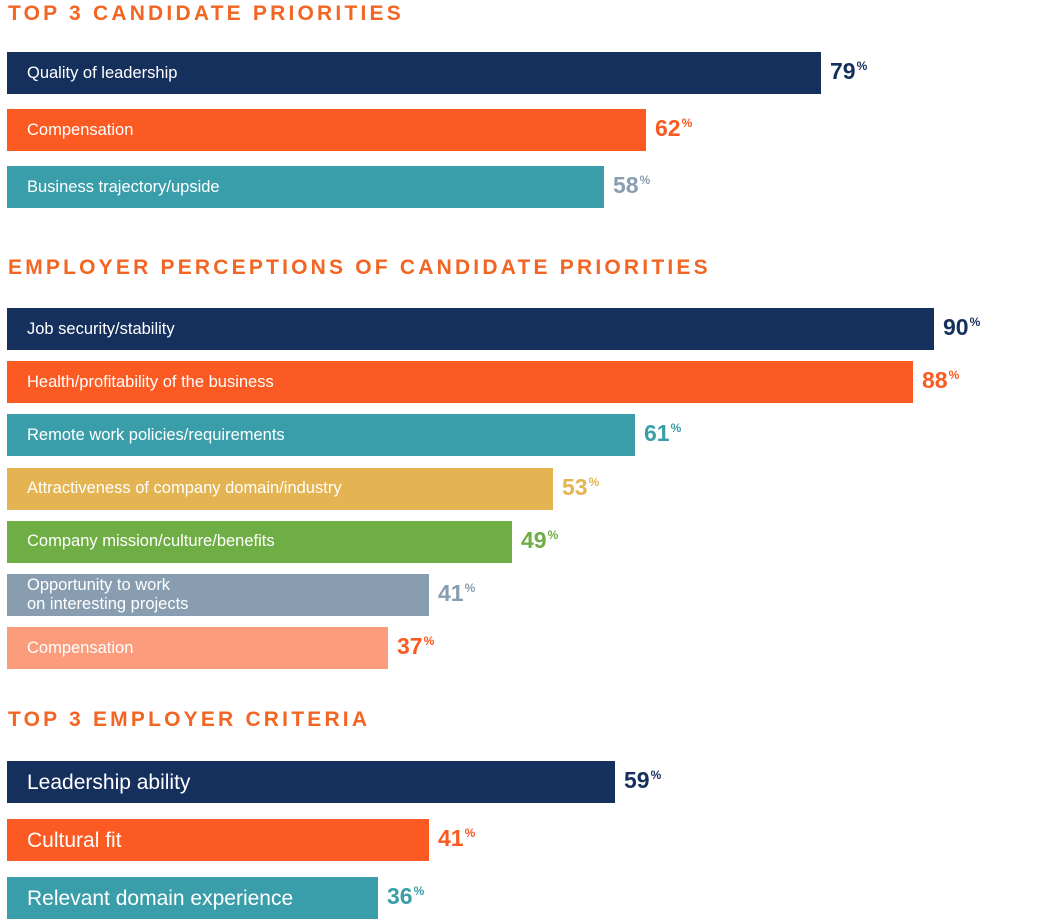 The image size is (1040, 924). I want to click on bar-label: Remote work policies/requirements, so click(156, 434).